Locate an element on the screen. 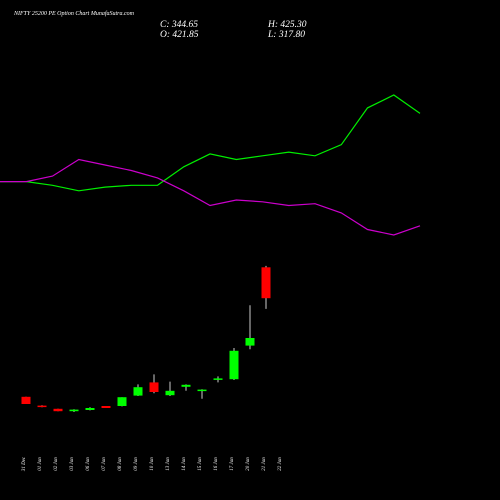 The image size is (500, 500). x-tick-label: 07 Jan is located at coordinates (104, 464).